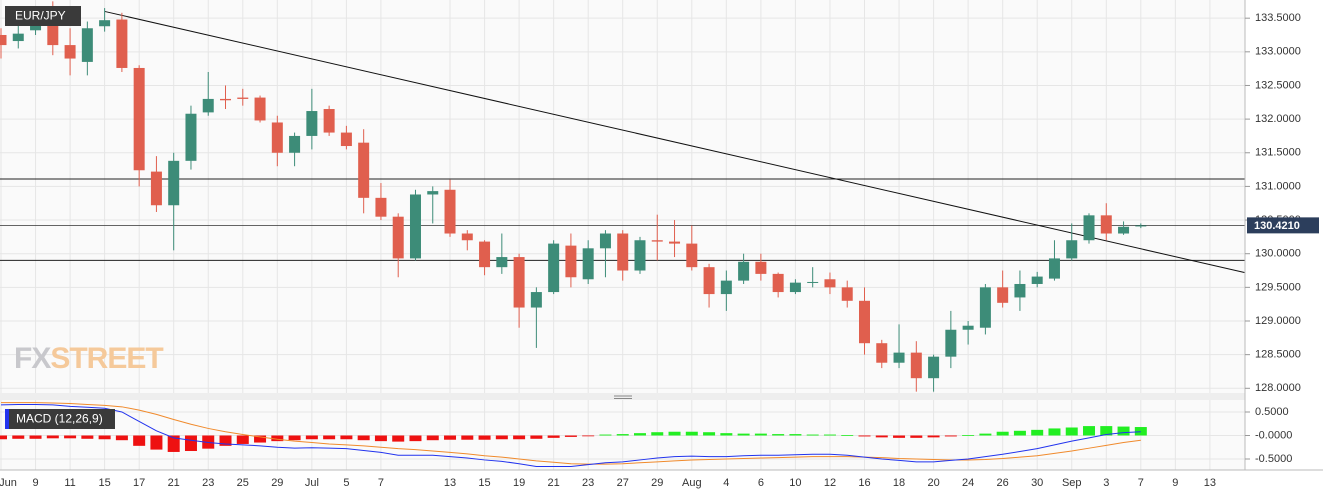 The width and height of the screenshot is (1323, 497). What do you see at coordinates (139, 483) in the screenshot?
I see `x-tick-label: 17` at bounding box center [139, 483].